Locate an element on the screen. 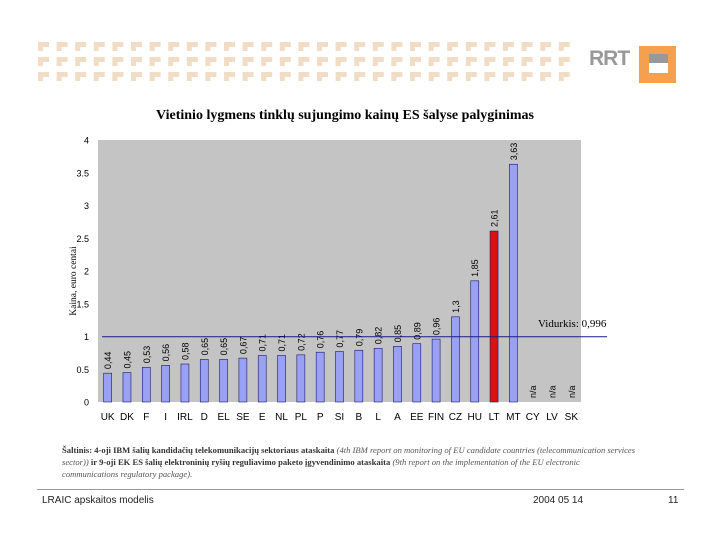 This screenshot has height=540, width=720. x-tick-label: MT is located at coordinates (513, 417).